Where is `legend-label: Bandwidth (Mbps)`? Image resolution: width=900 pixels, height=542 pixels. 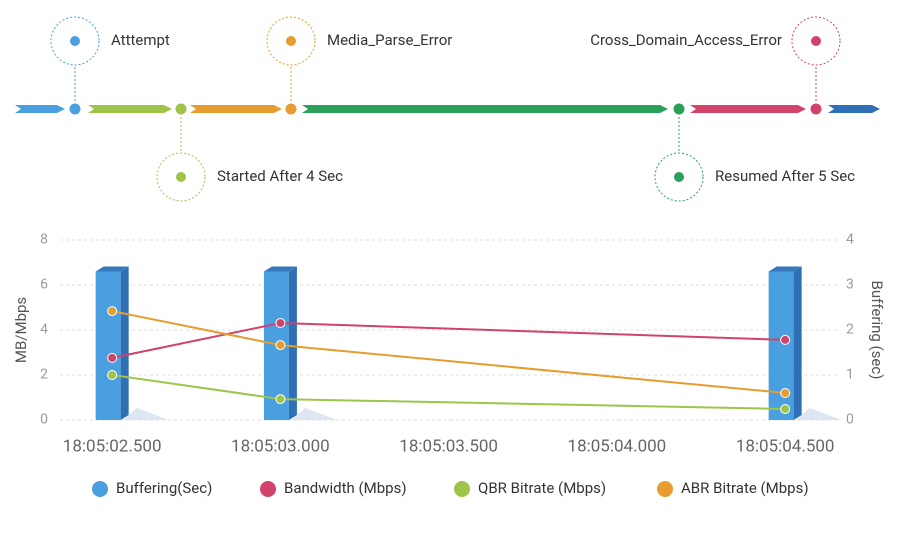 legend-label: Bandwidth (Mbps) is located at coordinates (345, 488).